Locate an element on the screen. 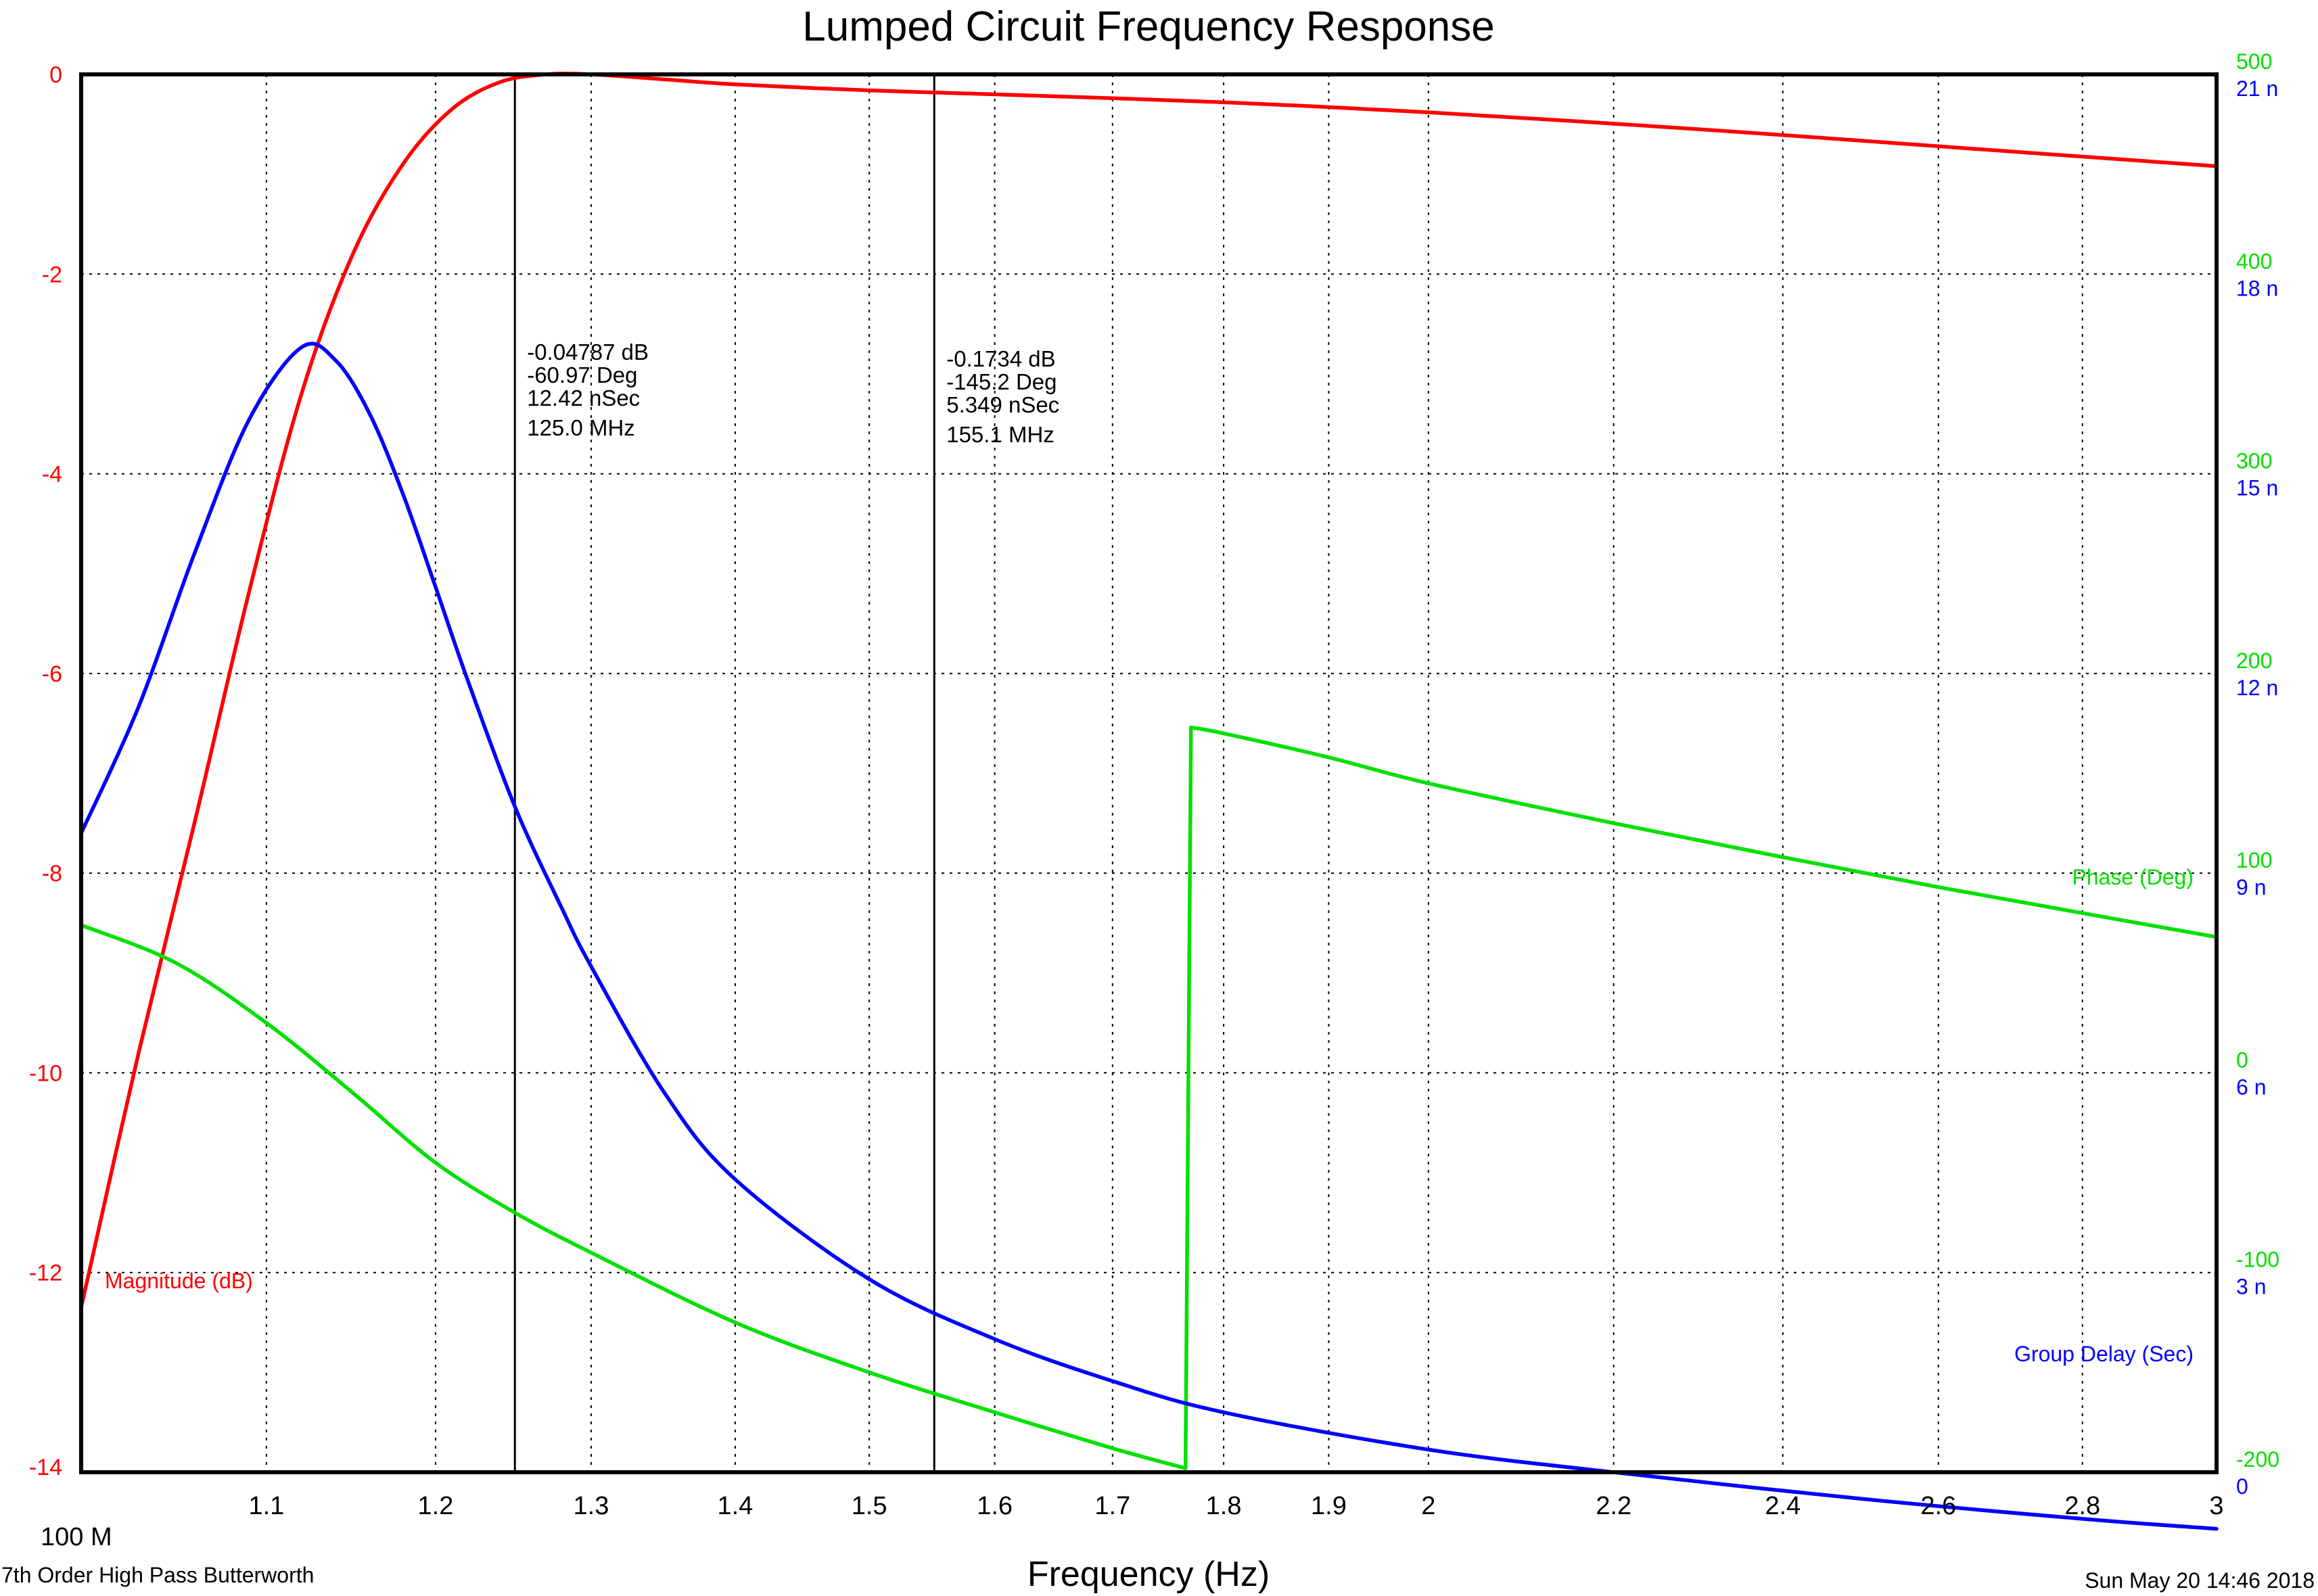  phase-tick-label: -100 is located at coordinates (2257, 1260).